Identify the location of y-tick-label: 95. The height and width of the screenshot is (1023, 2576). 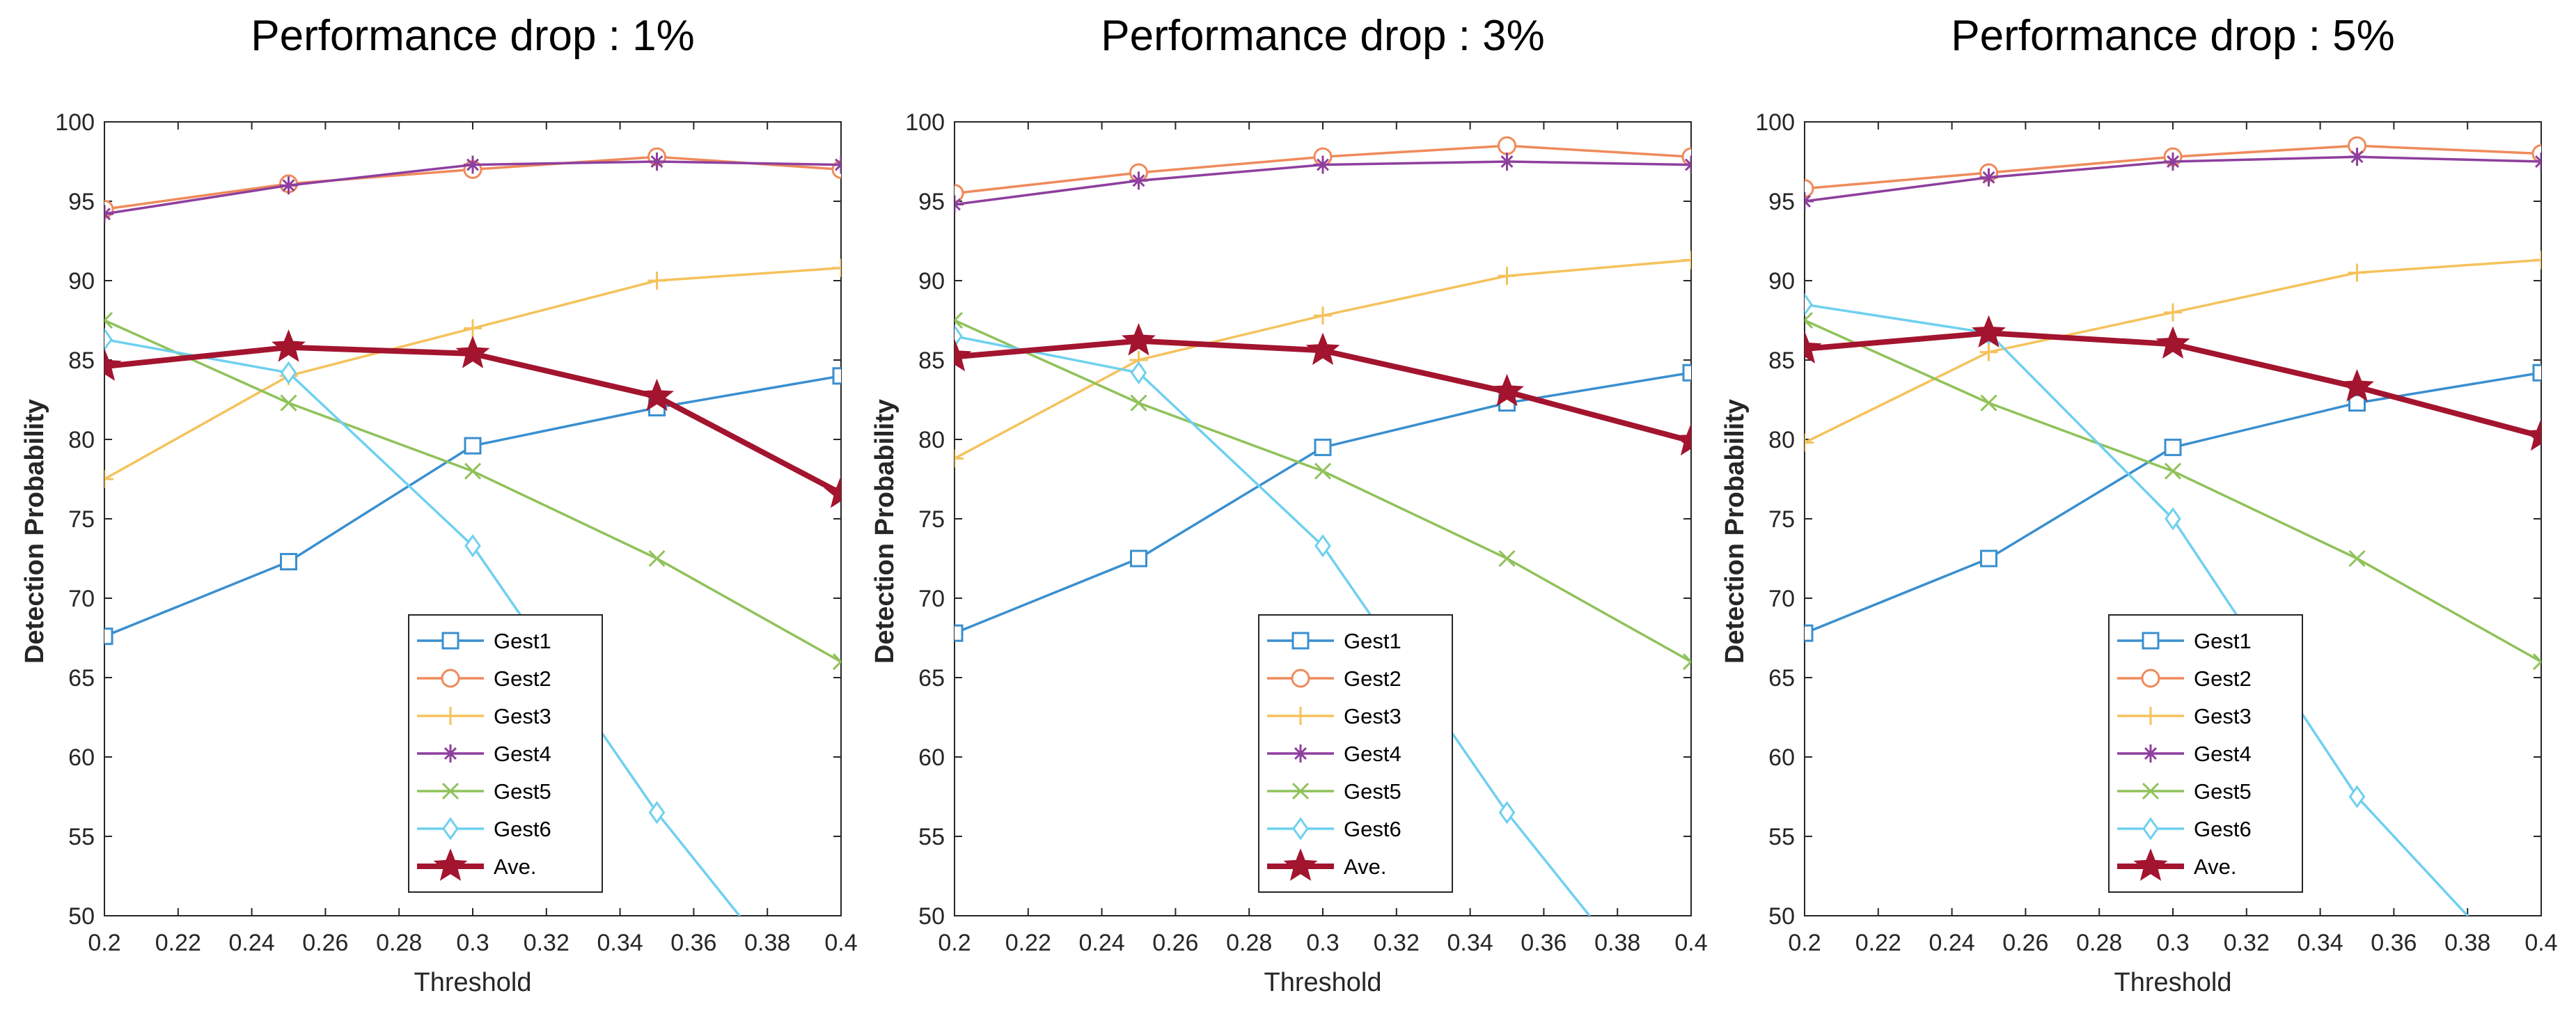
(931, 202).